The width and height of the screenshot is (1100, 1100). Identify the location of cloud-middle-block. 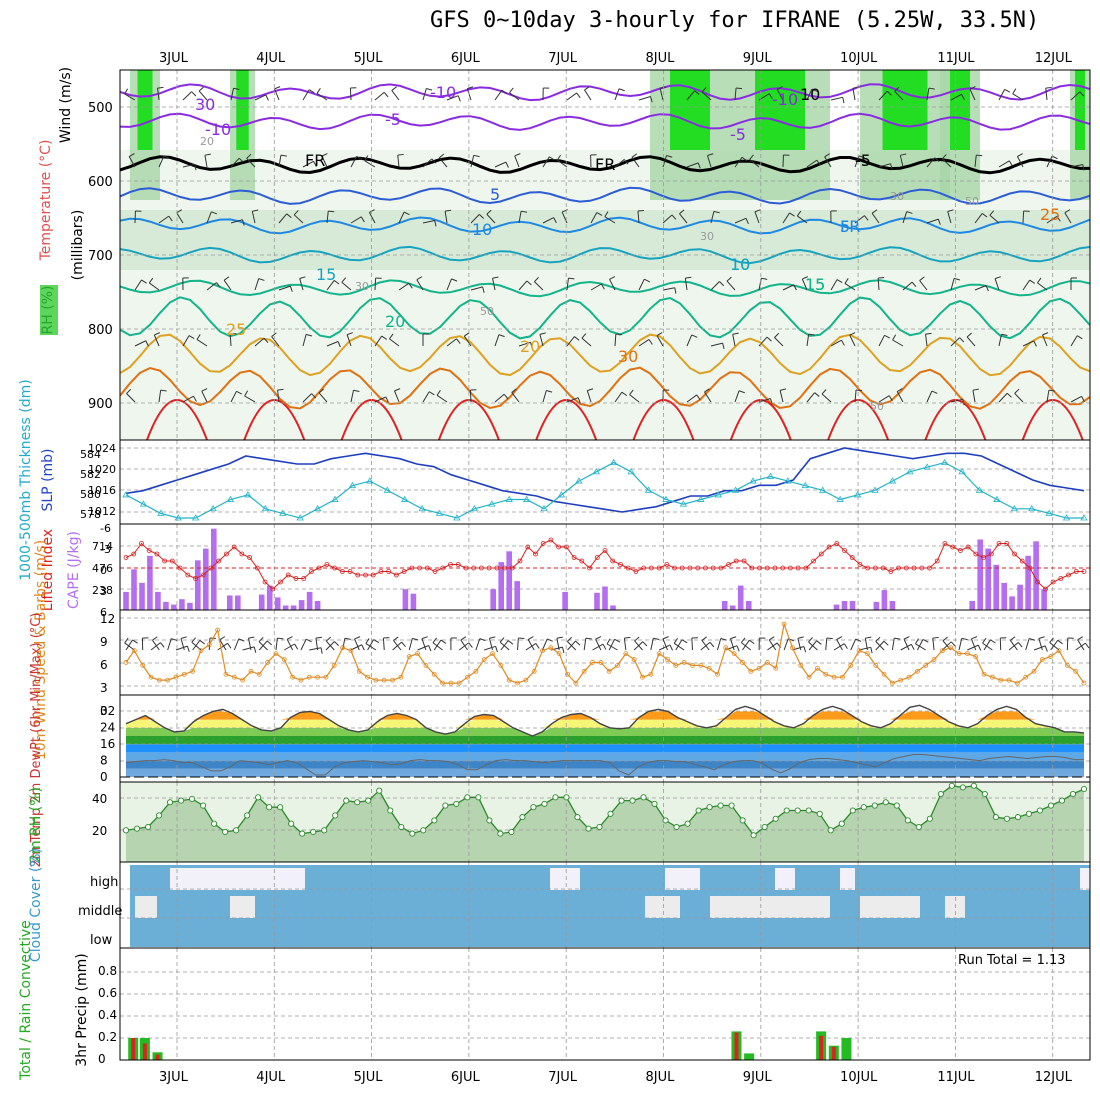
(890, 907).